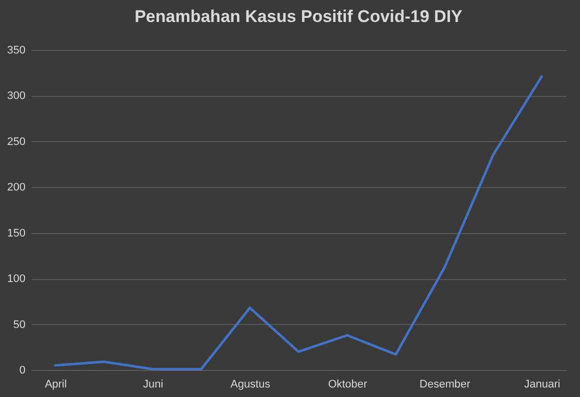  Describe the element at coordinates (19, 324) in the screenshot. I see `y-tick-label: 50` at that location.